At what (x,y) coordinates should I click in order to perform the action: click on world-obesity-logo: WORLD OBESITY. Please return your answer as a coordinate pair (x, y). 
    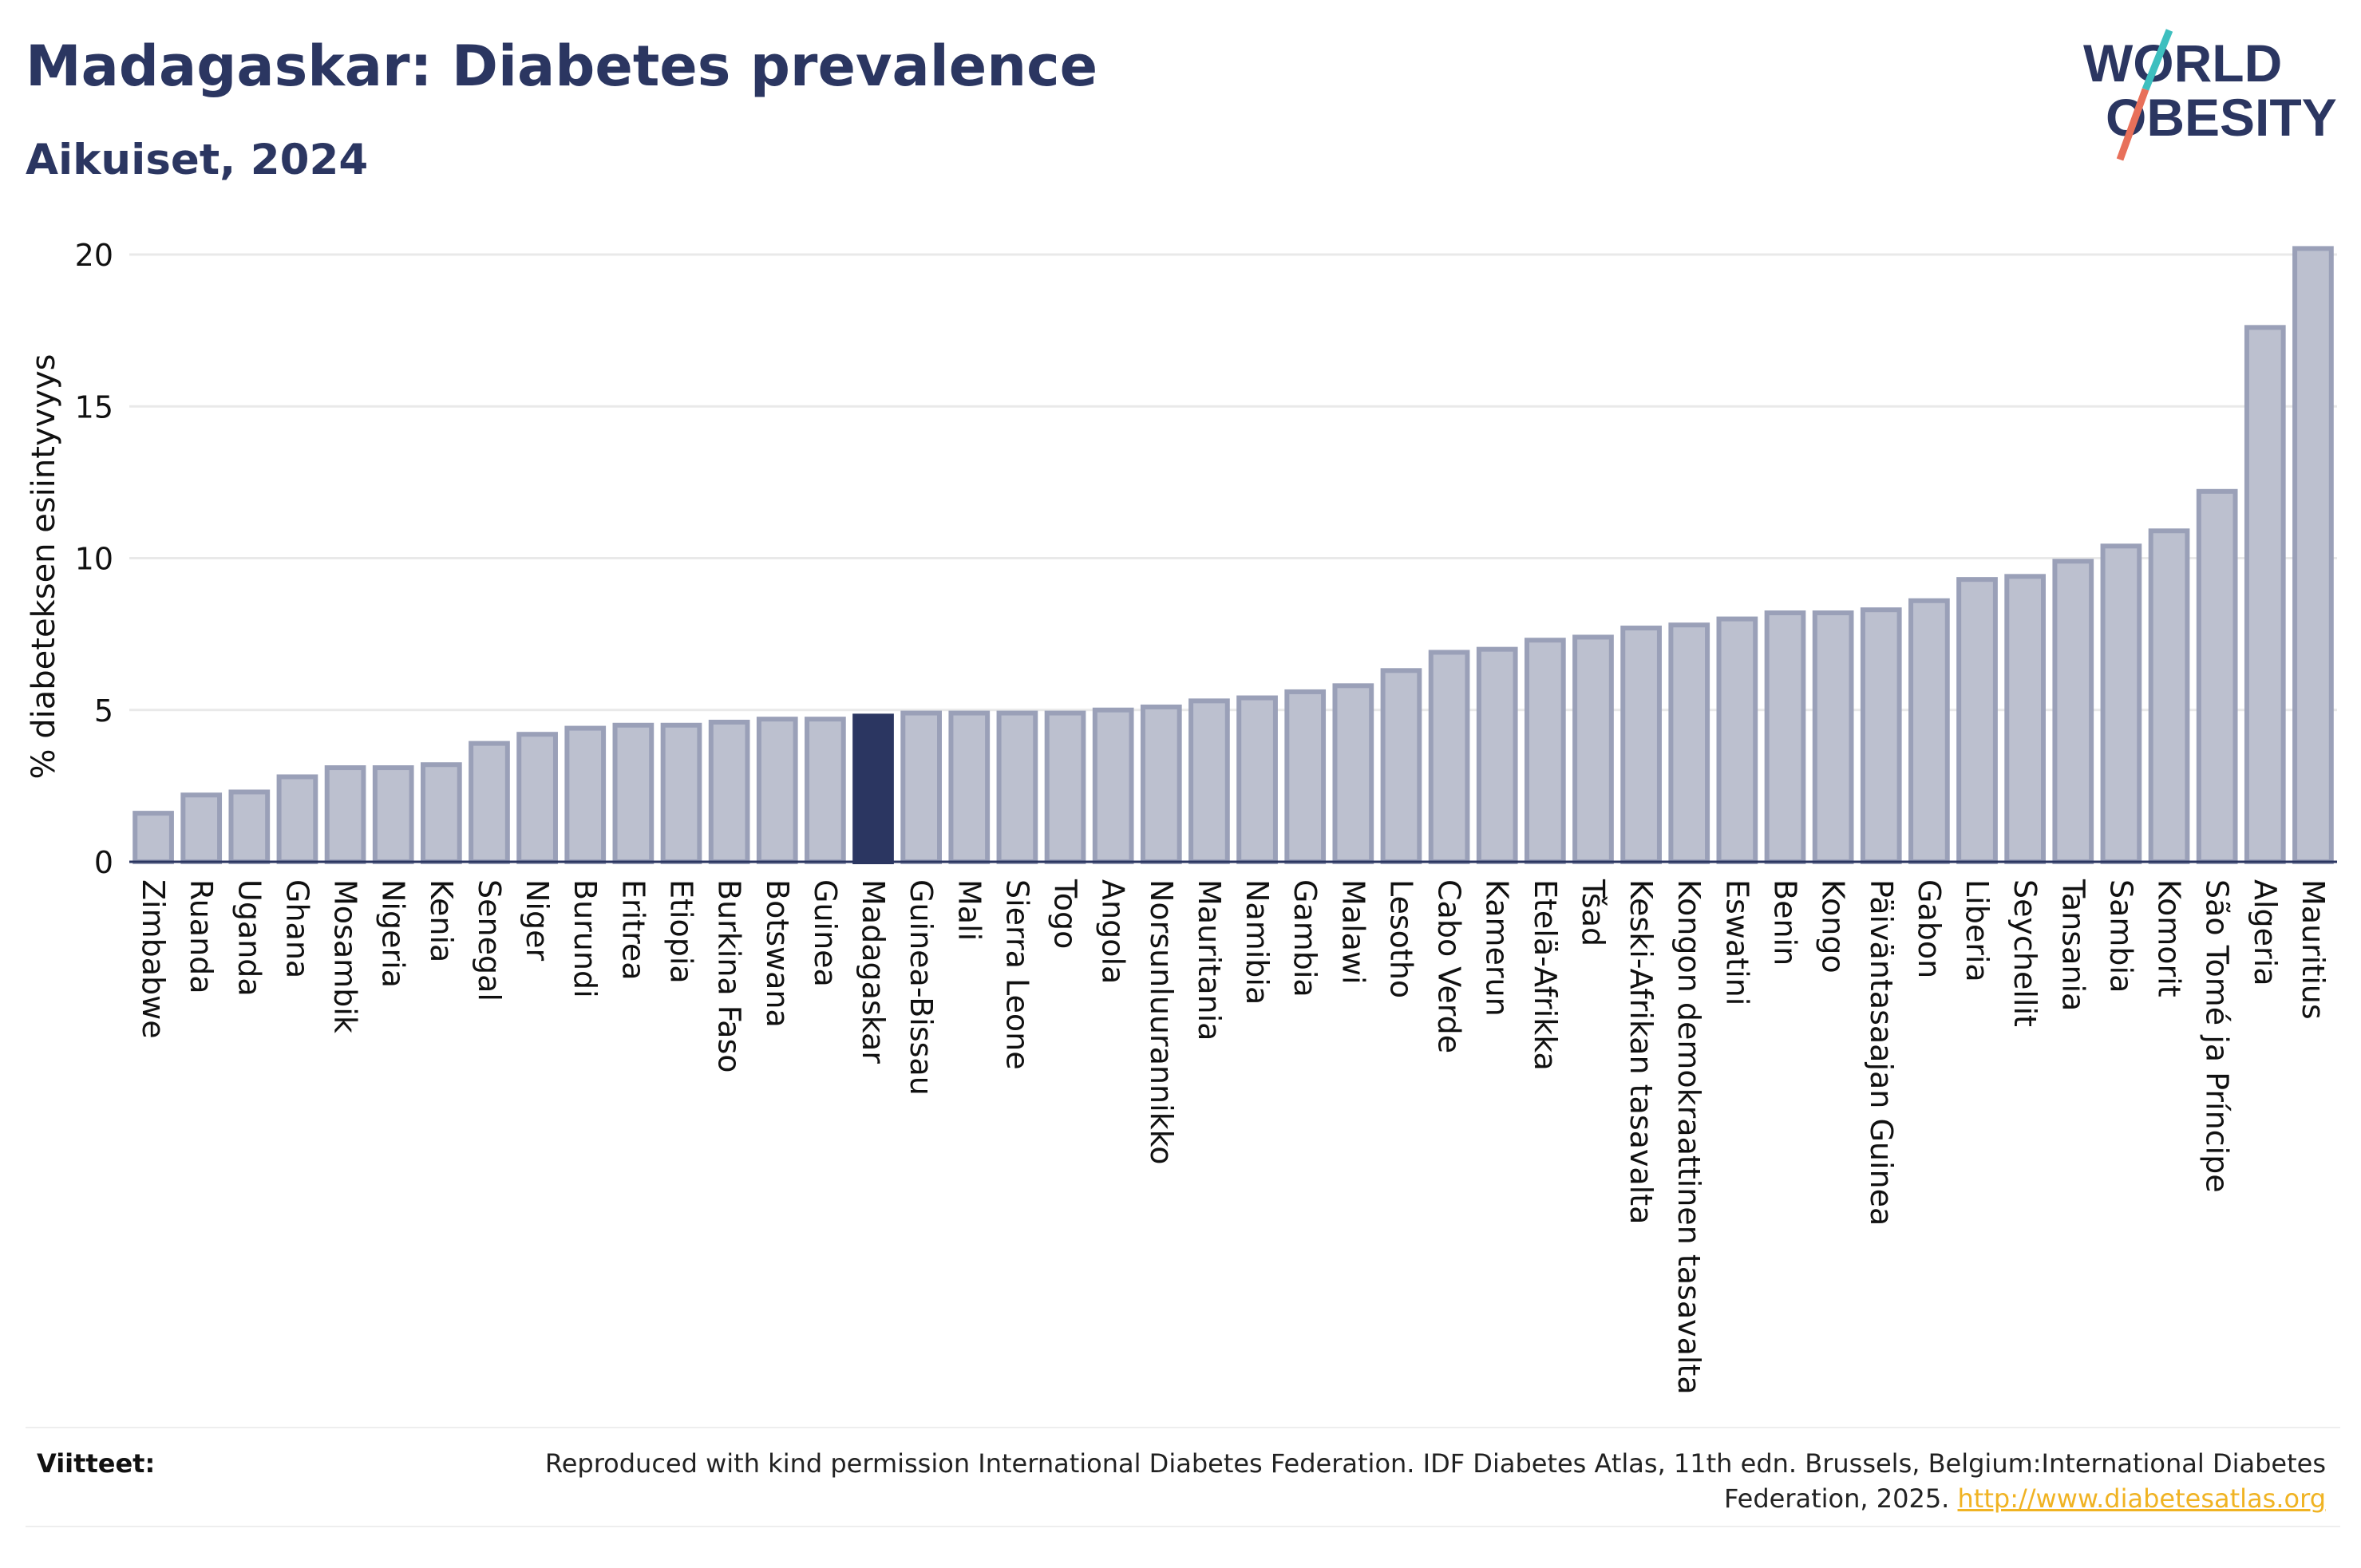
    Looking at the image, I should click on (2210, 95).